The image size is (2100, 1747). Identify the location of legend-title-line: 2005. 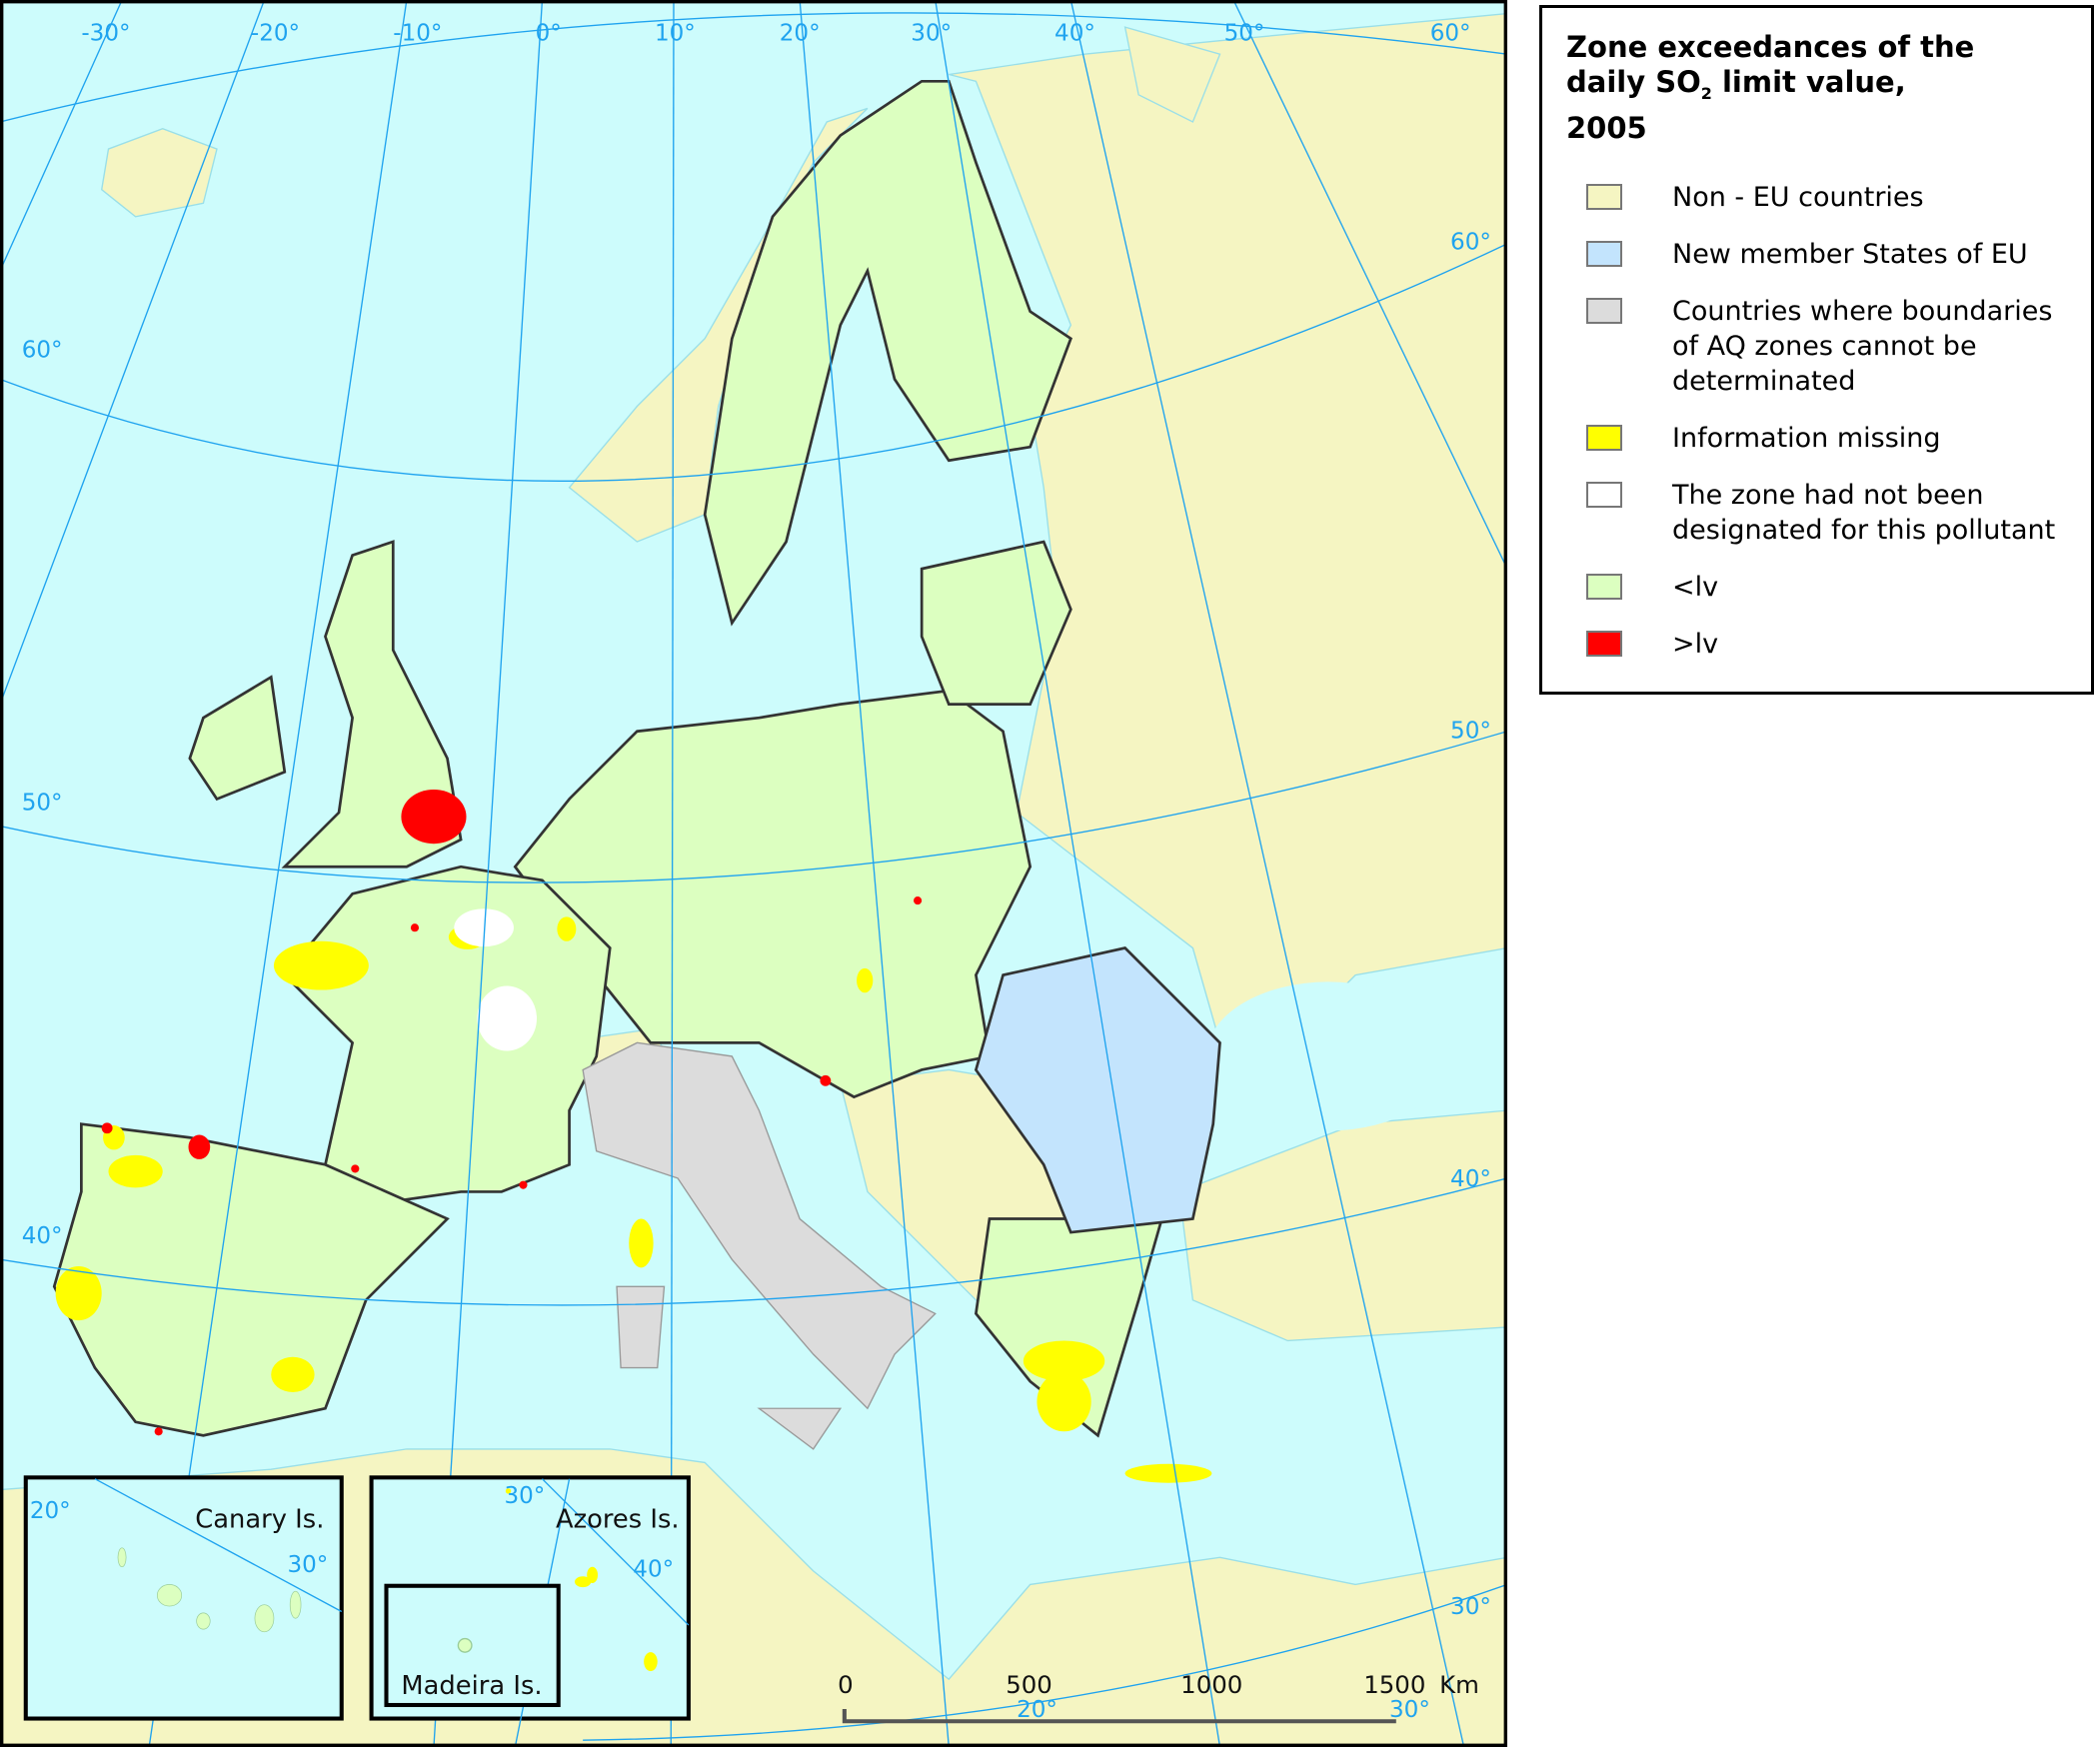
(1606, 127).